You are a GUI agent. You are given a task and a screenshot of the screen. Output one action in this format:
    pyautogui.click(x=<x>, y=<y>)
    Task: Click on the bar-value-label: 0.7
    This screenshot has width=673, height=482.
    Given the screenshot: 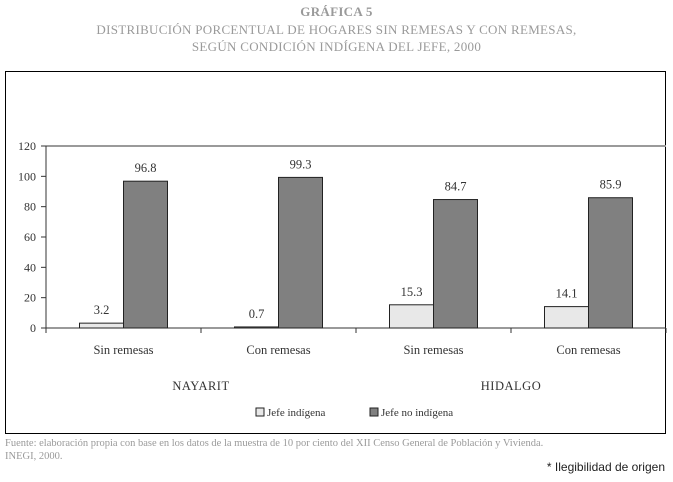 What is the action you would take?
    pyautogui.click(x=257, y=314)
    